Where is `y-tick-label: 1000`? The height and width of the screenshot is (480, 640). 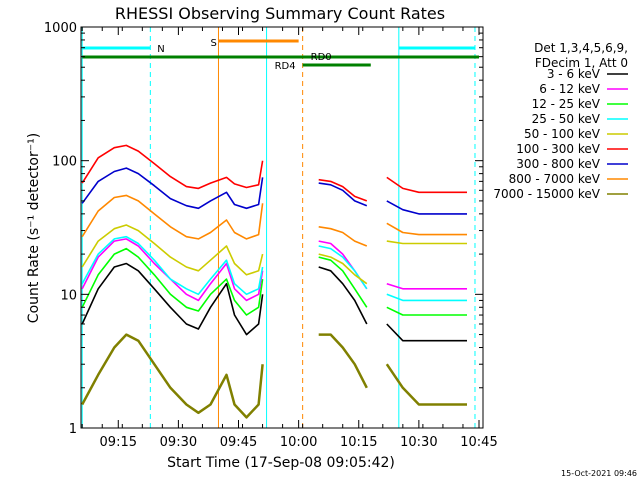
y-tick-label: 1000 is located at coordinates (60, 28).